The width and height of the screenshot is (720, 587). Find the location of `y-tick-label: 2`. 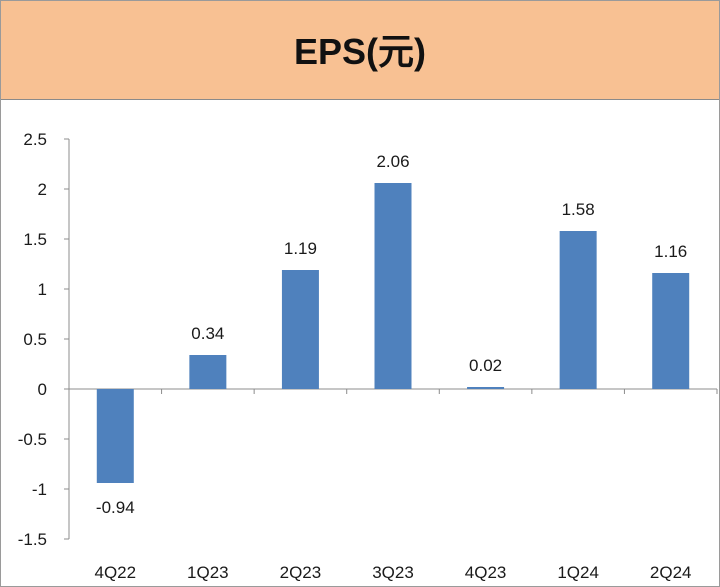

y-tick-label: 2 is located at coordinates (42, 189).